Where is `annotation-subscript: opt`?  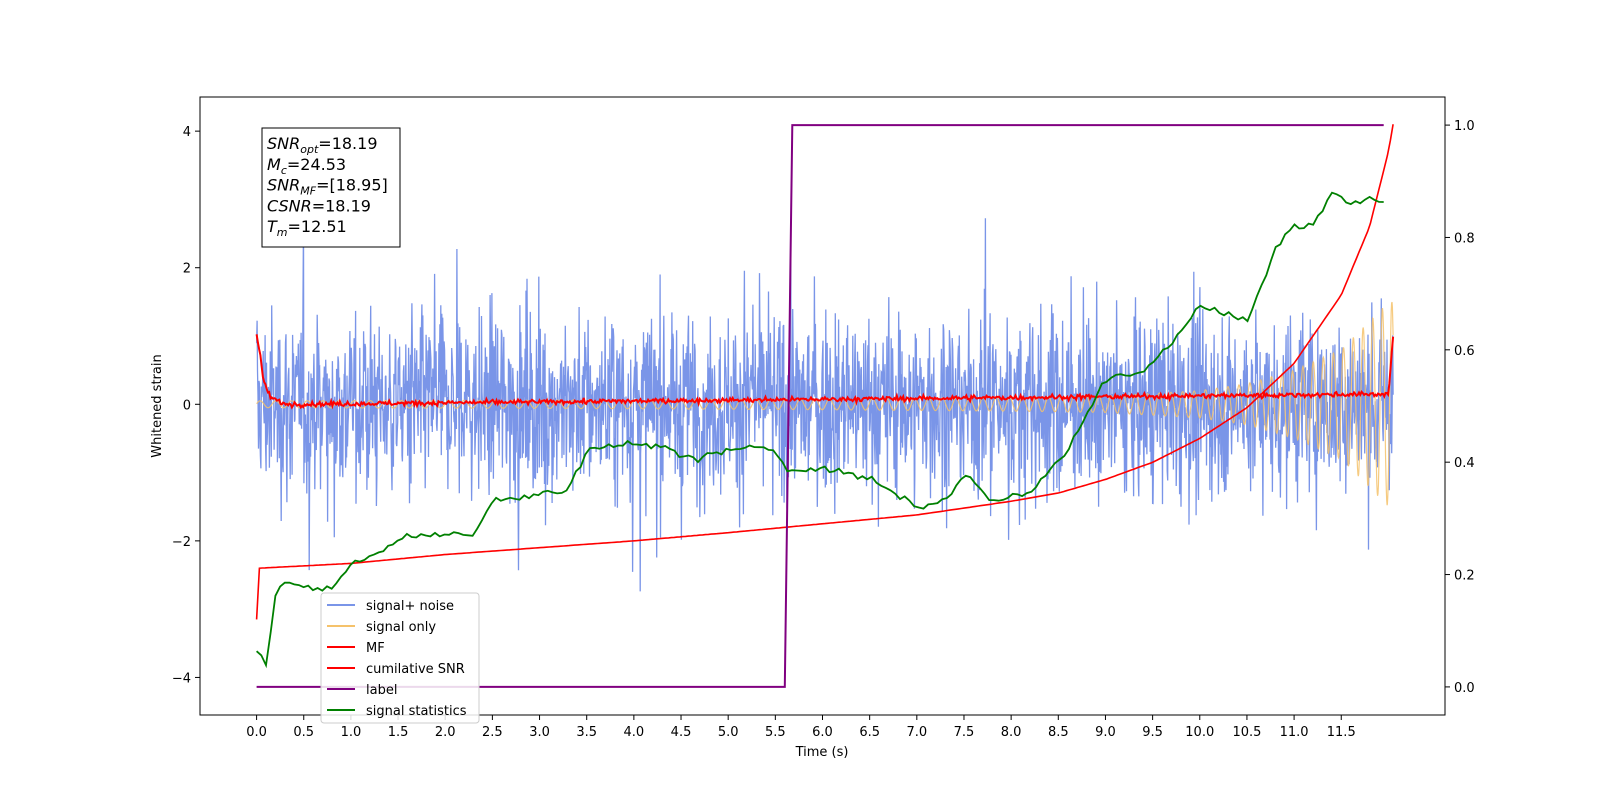 annotation-subscript: opt is located at coordinates (309, 149).